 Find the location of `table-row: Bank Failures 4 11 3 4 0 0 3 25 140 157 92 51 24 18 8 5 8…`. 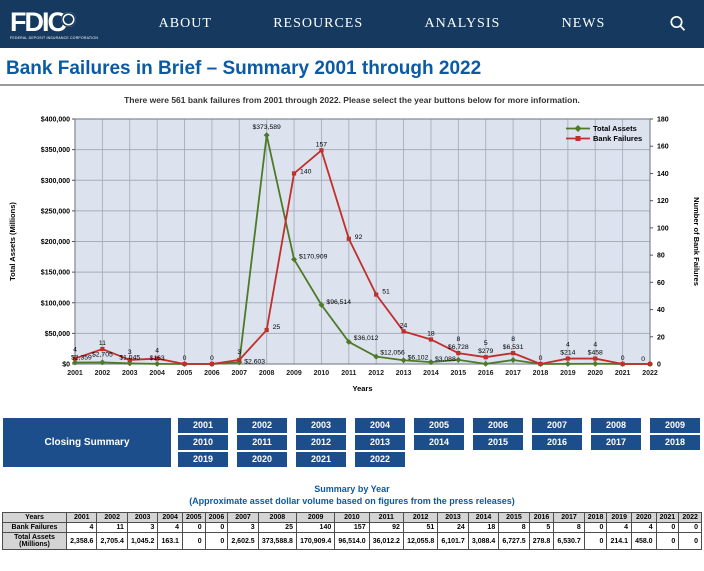

table-row: Bank Failures 4 11 3 4 0 0 3 25 140 157 92 51 24 18 8 5 8… is located at coordinates (352, 528).